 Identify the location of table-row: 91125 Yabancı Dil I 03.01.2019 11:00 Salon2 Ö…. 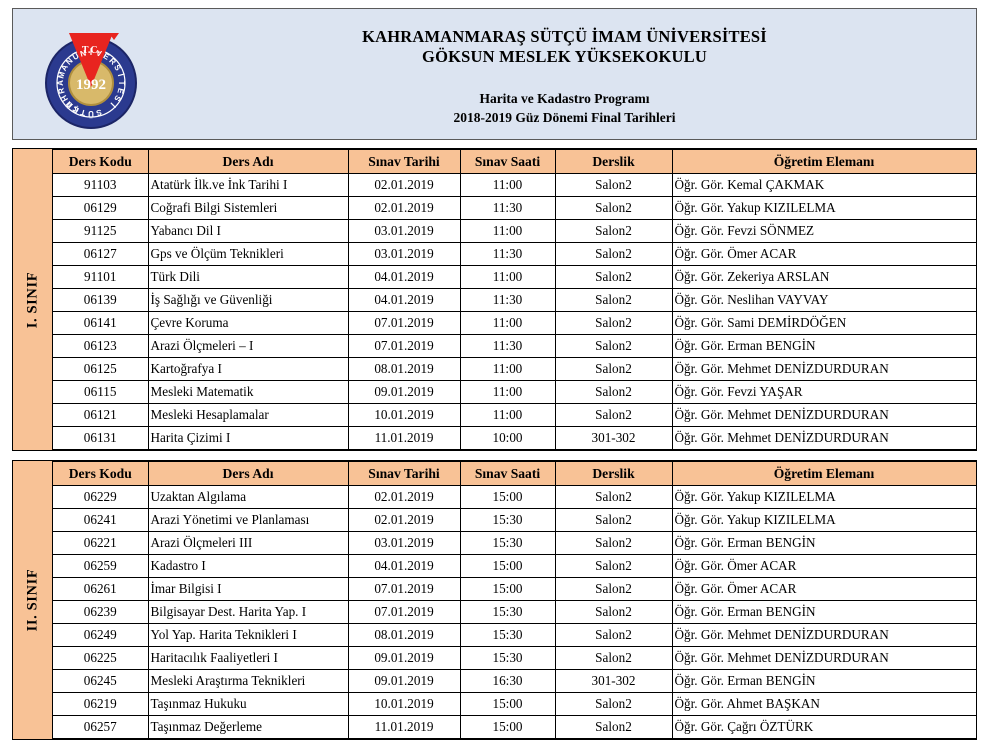
(515, 231).